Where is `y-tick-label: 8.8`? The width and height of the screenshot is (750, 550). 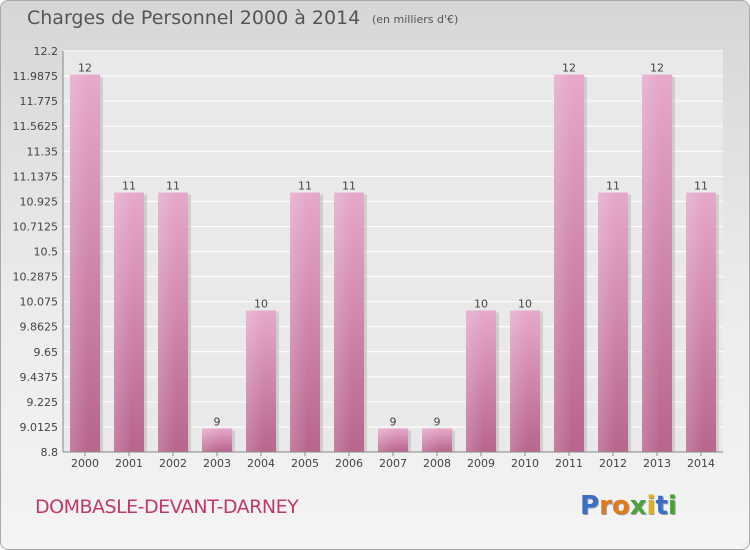
y-tick-label: 8.8 is located at coordinates (50, 452).